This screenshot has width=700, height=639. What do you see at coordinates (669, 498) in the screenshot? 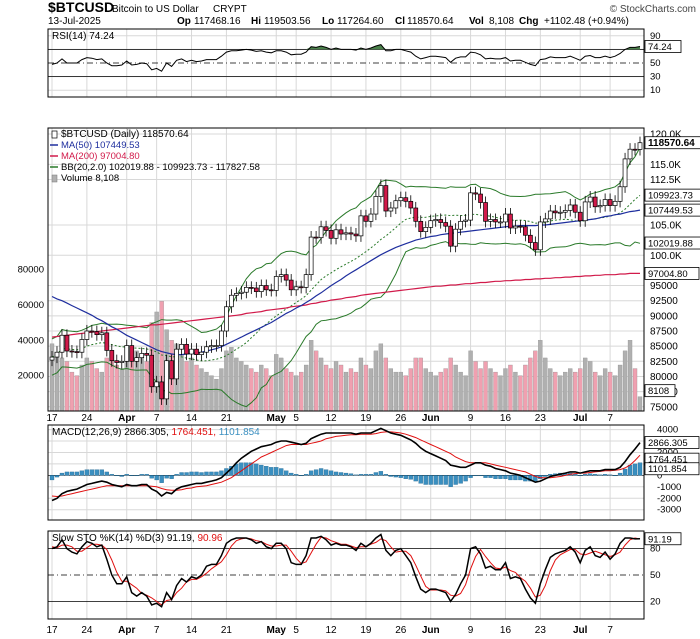
I see `macd-tick-label: -2000` at bounding box center [669, 498].